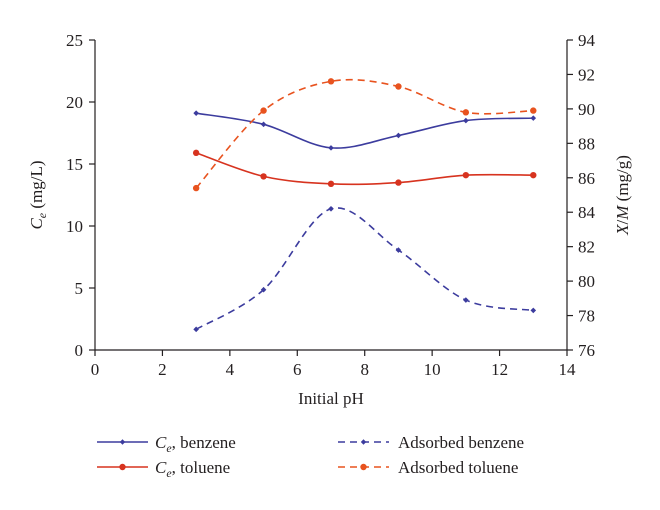  Describe the element at coordinates (230, 369) in the screenshot. I see `x-tick-label: 4` at that location.